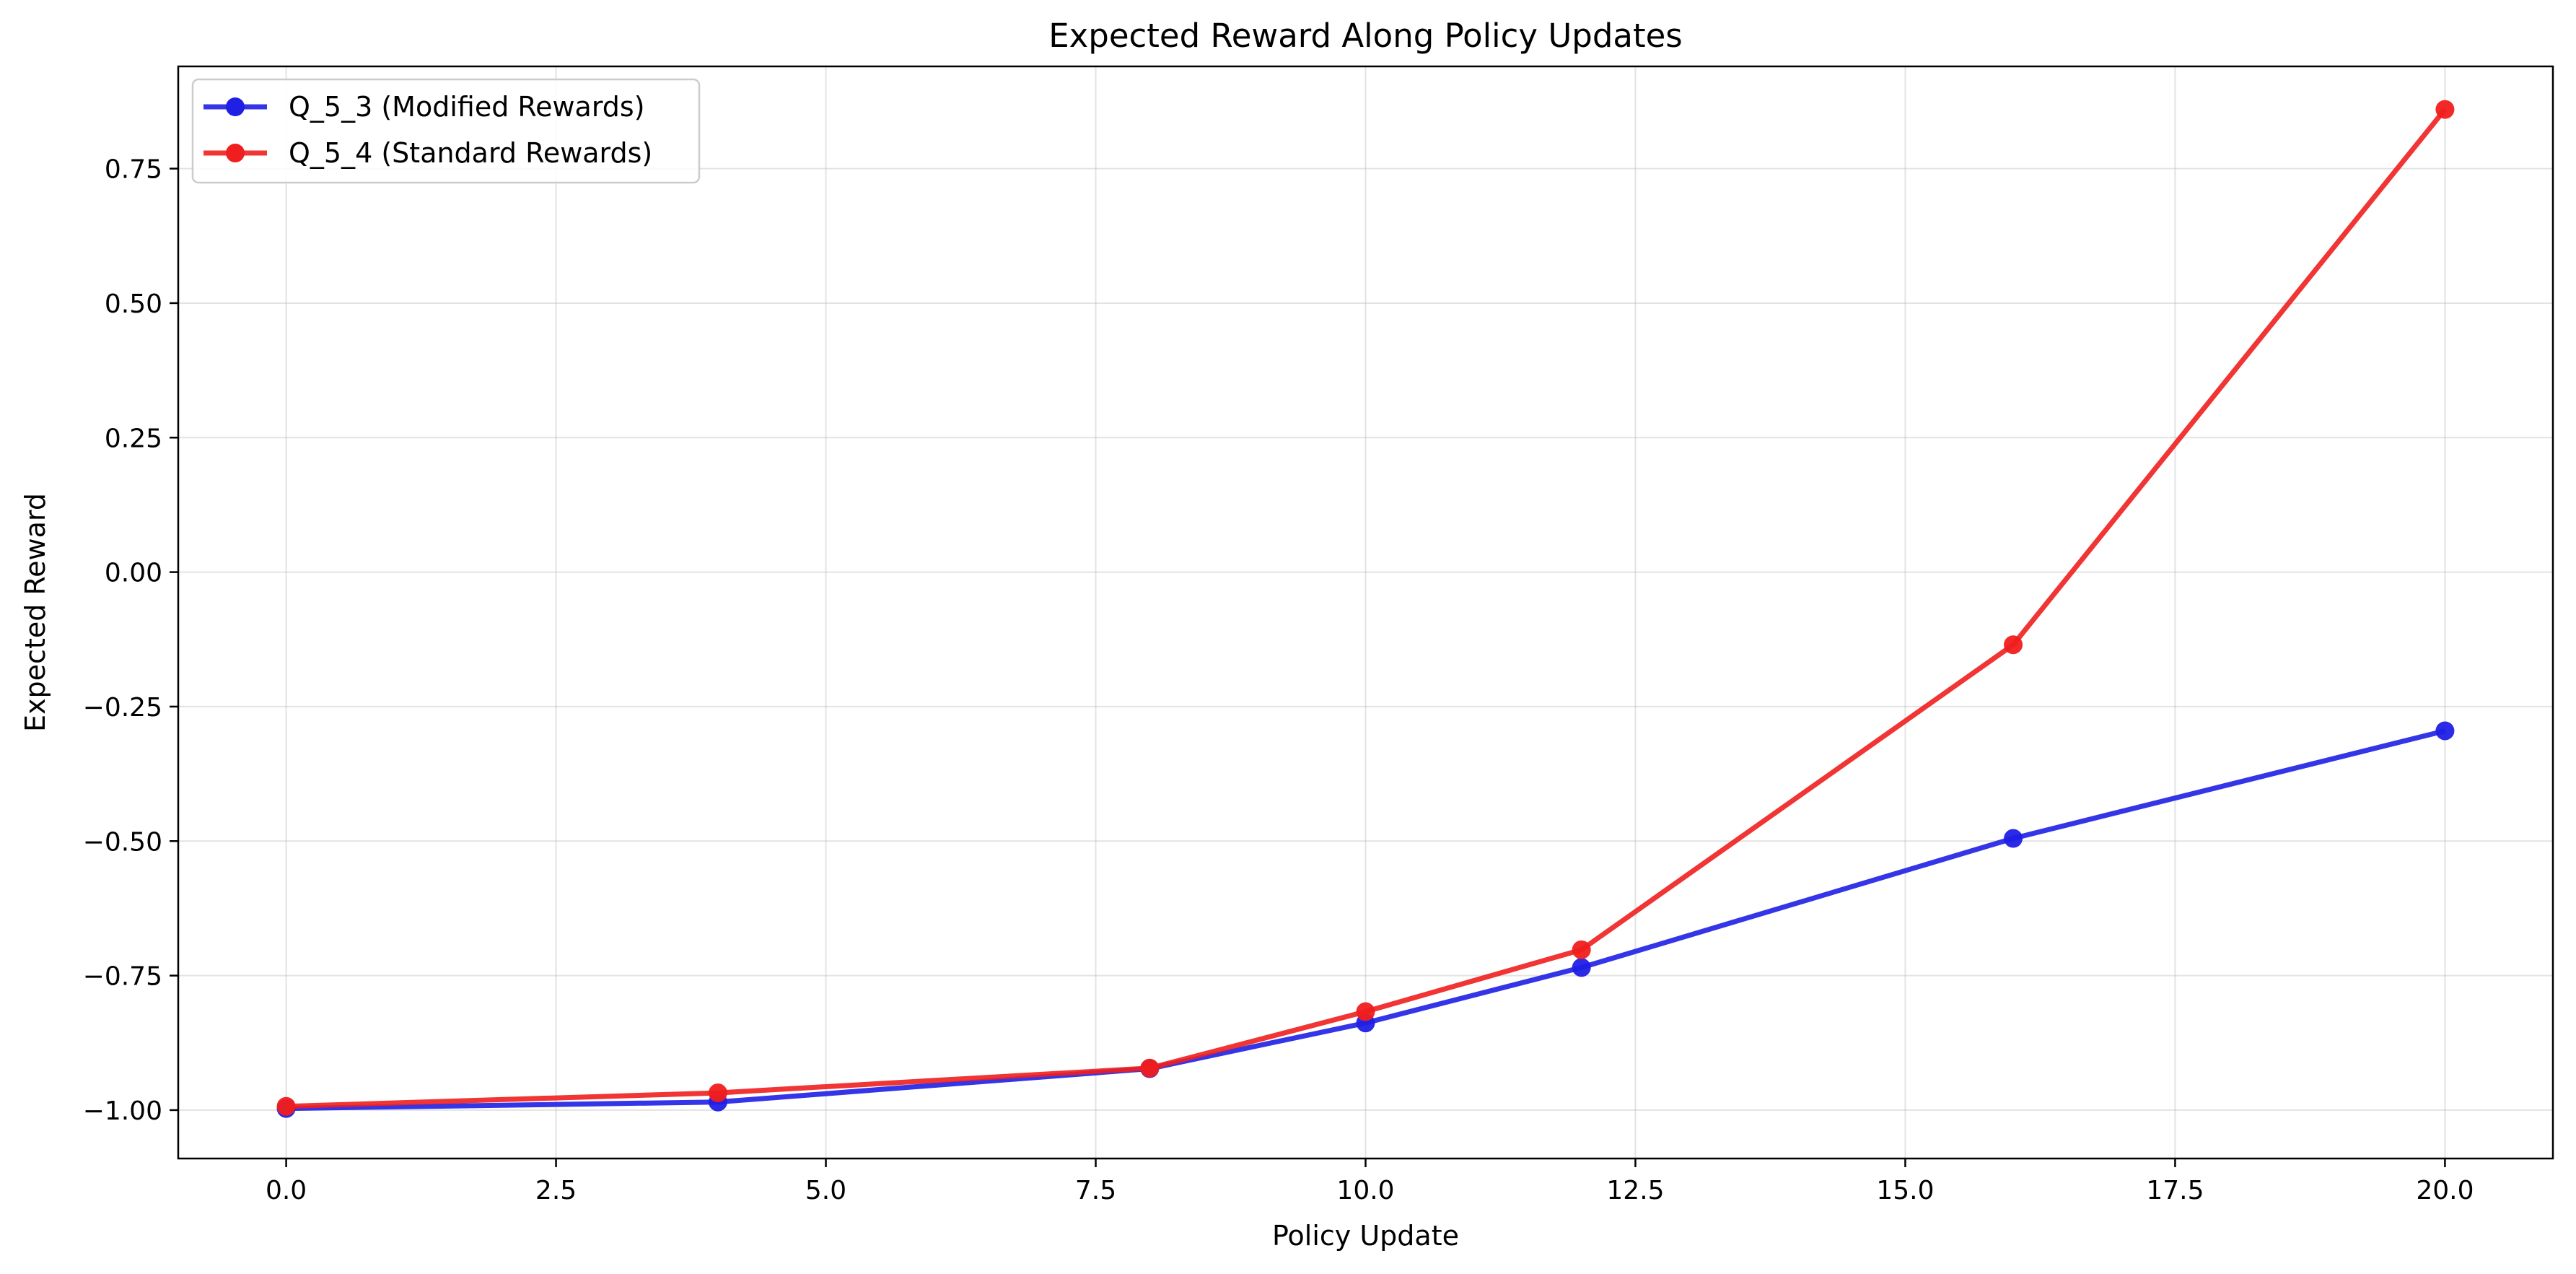 This screenshot has width=2576, height=1274. What do you see at coordinates (1905, 1190) in the screenshot?
I see `x-tick-label: 15.0` at bounding box center [1905, 1190].